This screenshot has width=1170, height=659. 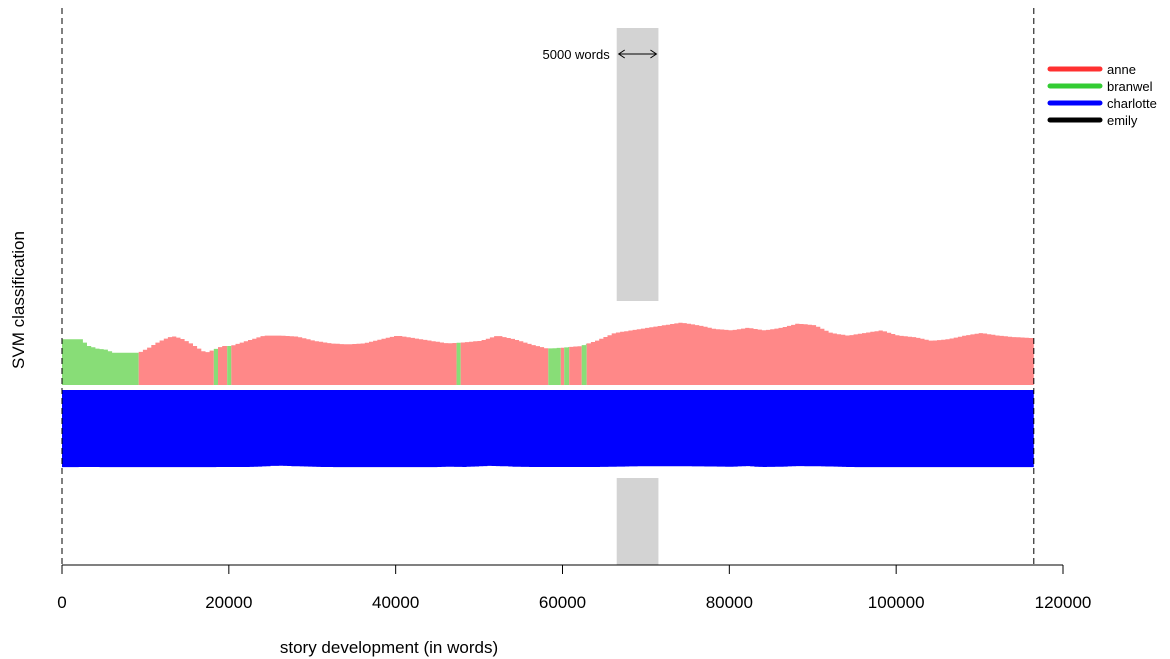 I want to click on x-axis-title: story development (in words), so click(x=389, y=647).